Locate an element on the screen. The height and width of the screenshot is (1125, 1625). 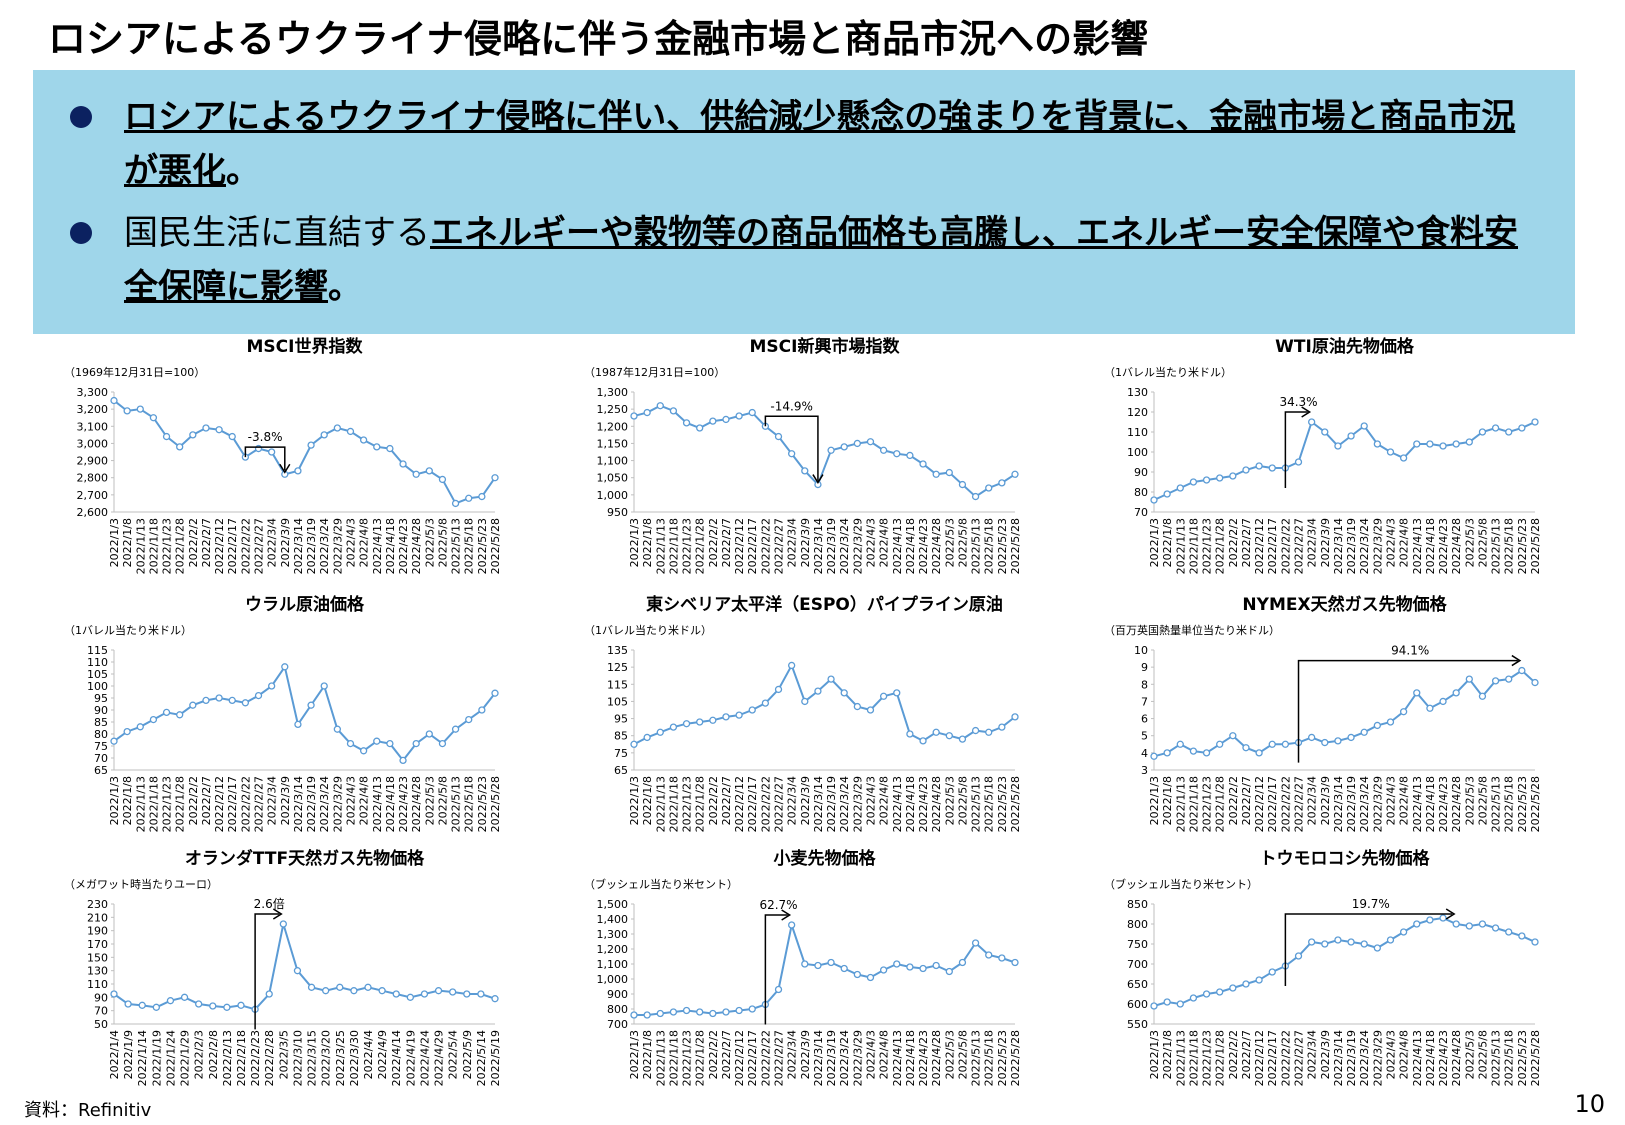
y-tick-label: 800 is located at coordinates (1137, 924).